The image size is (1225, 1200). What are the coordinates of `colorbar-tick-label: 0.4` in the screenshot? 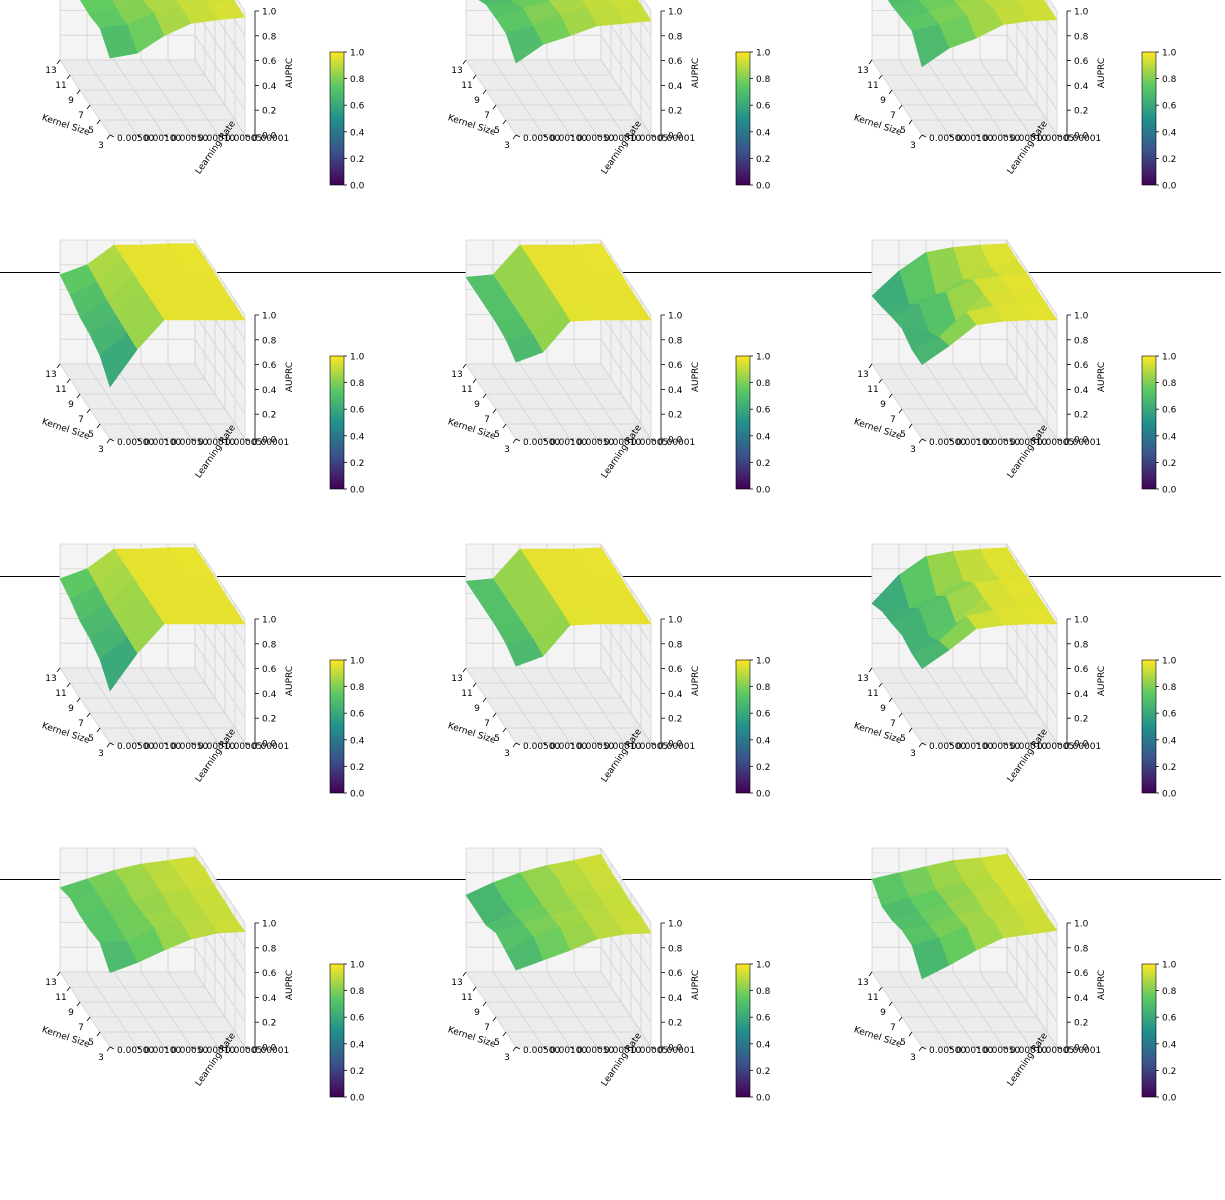 It's located at (357, 133).